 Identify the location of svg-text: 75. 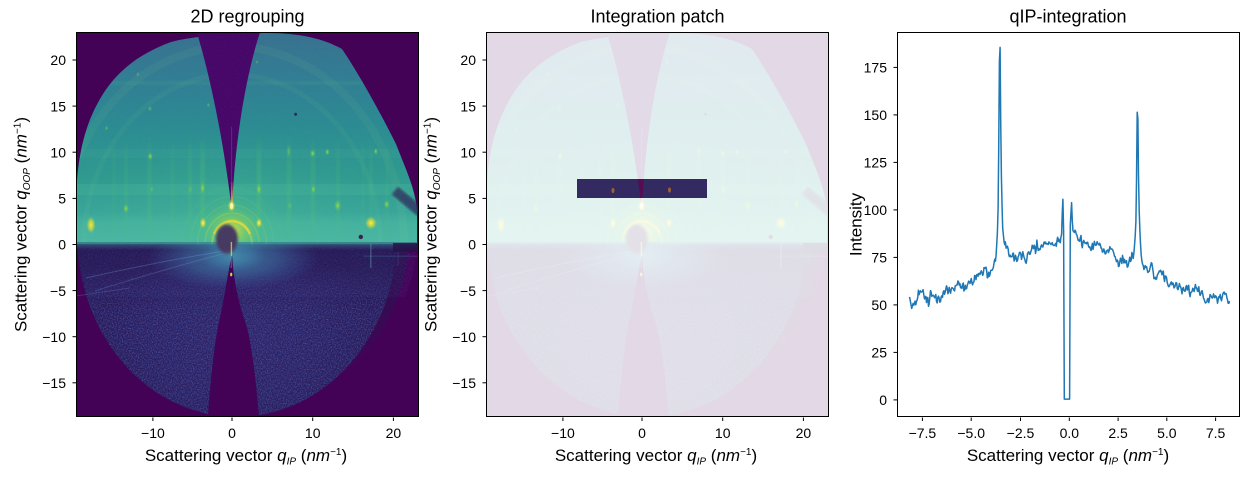
(879, 258).